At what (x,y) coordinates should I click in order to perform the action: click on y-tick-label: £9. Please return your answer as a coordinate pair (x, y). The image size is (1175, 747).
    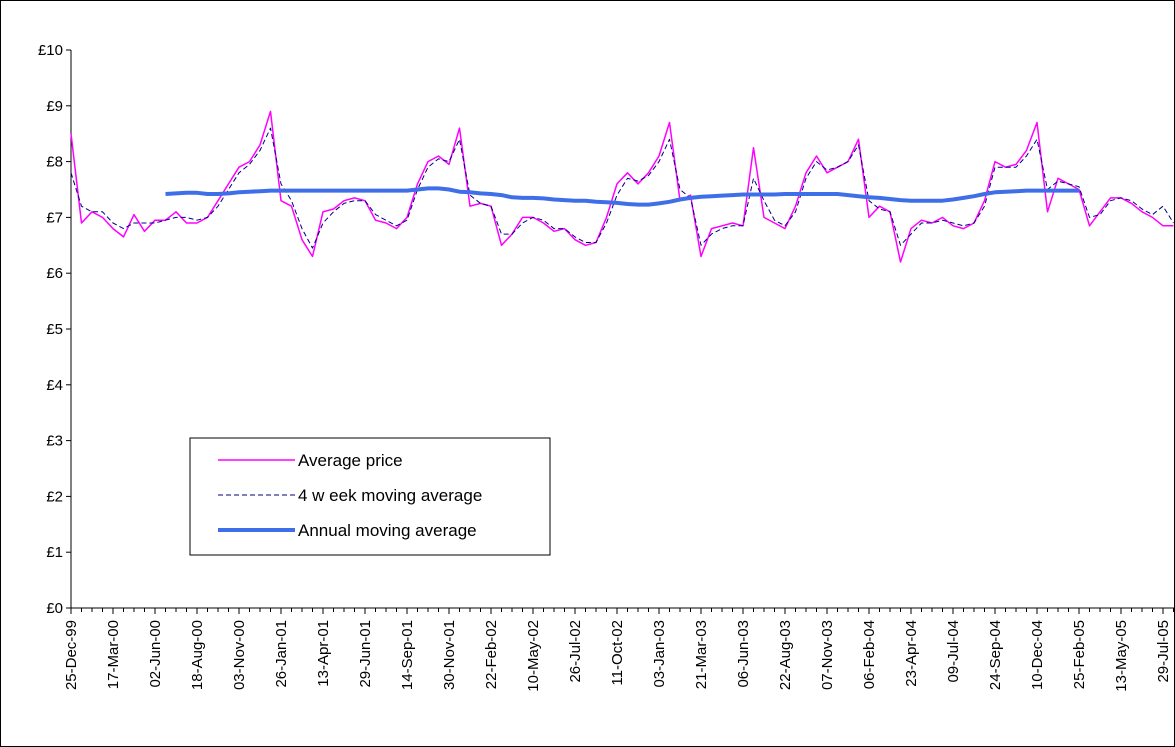
    Looking at the image, I should click on (54, 106).